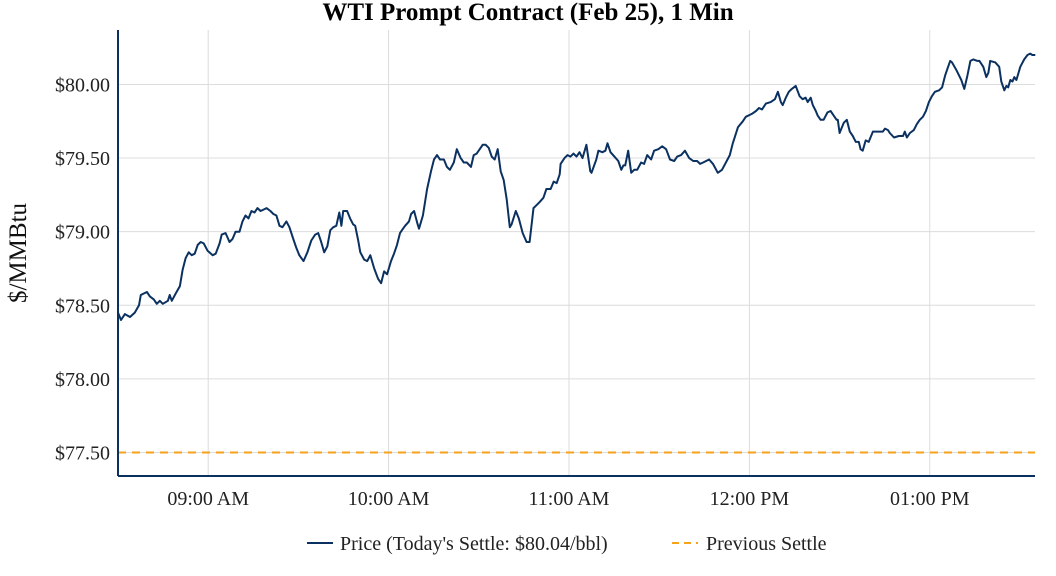 This screenshot has height=576, width=1056. Describe the element at coordinates (474, 544) in the screenshot. I see `legend-price-label: Price (Today's Settle: $80.04/bbl)` at that location.